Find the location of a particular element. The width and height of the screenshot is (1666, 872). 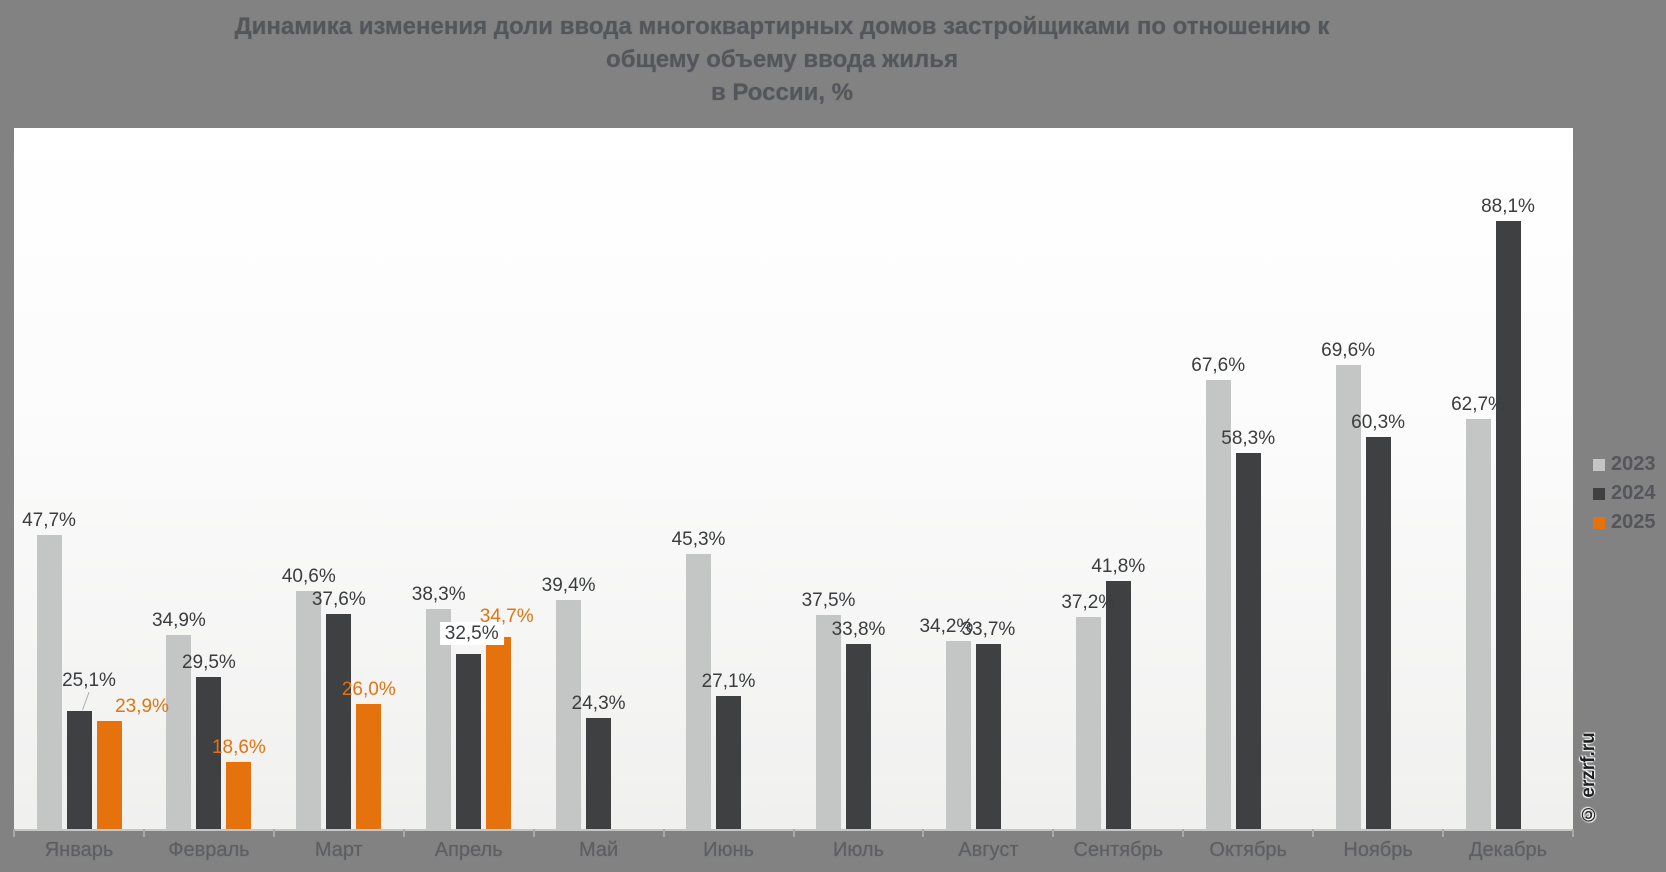

bar-value-label: 40,6% is located at coordinates (308, 576).